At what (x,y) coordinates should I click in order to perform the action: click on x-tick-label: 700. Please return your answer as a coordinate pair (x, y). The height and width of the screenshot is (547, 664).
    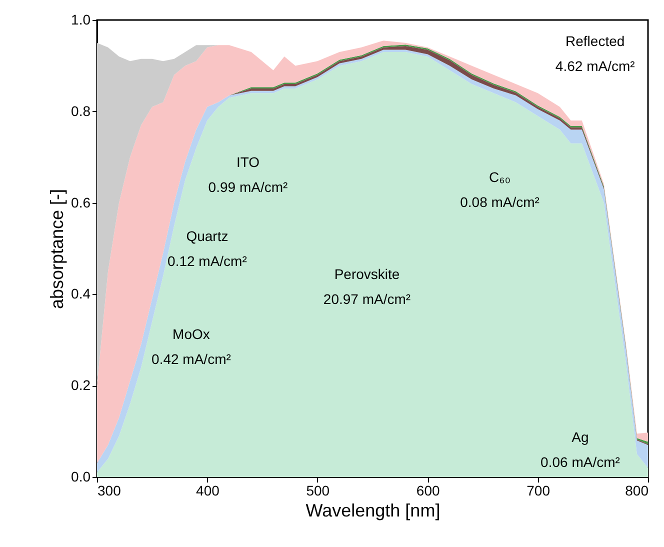
    Looking at the image, I should click on (538, 490).